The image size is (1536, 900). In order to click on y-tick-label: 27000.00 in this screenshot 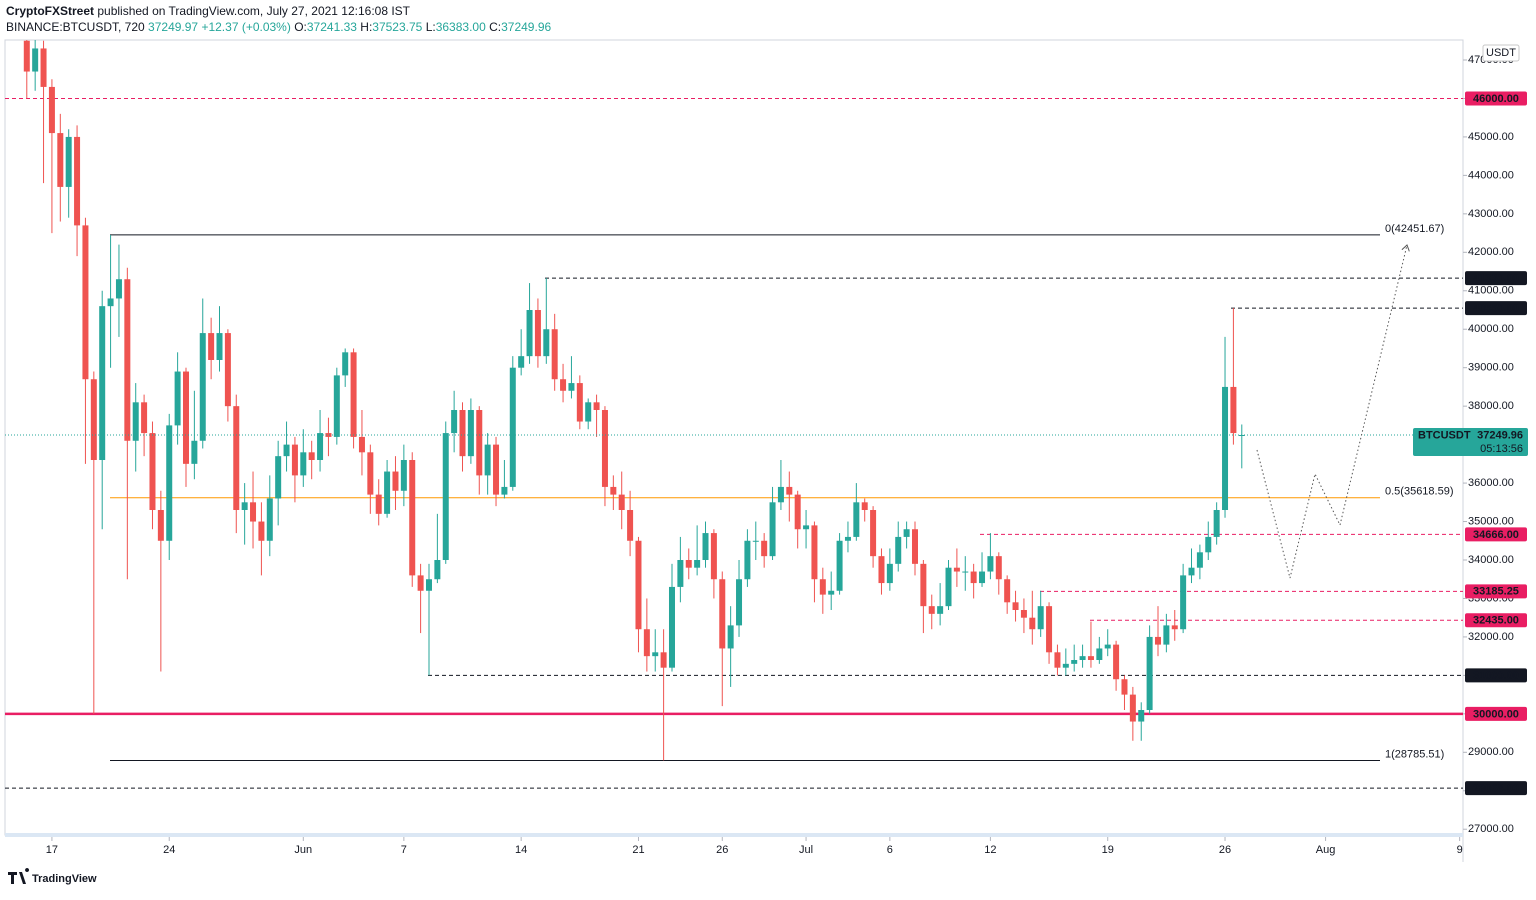, I will do `click(1491, 829)`.